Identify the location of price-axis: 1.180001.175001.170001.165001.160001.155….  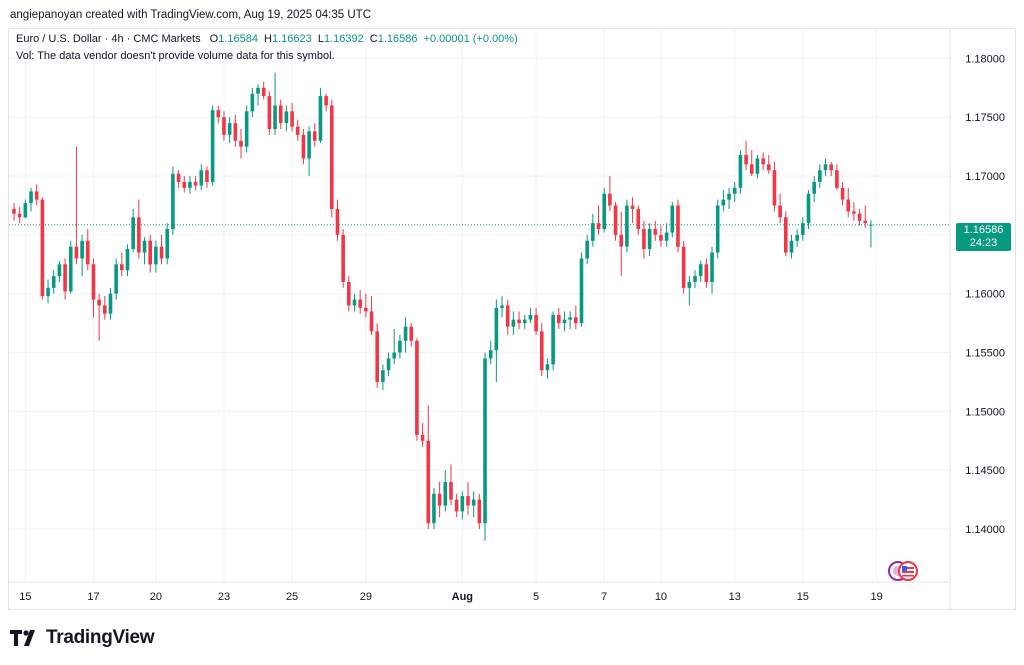
(985, 294).